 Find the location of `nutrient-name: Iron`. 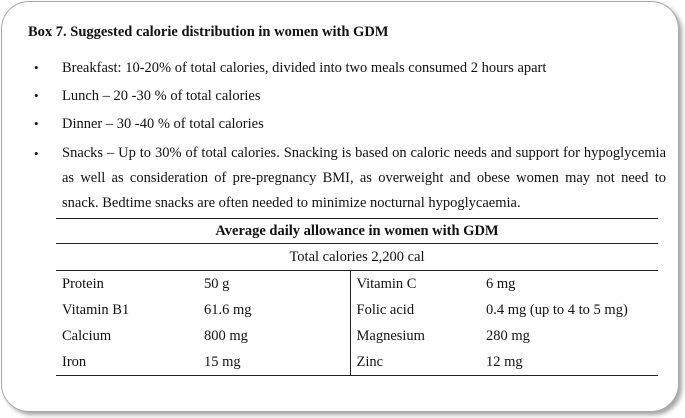

nutrient-name: Iron is located at coordinates (127, 362).